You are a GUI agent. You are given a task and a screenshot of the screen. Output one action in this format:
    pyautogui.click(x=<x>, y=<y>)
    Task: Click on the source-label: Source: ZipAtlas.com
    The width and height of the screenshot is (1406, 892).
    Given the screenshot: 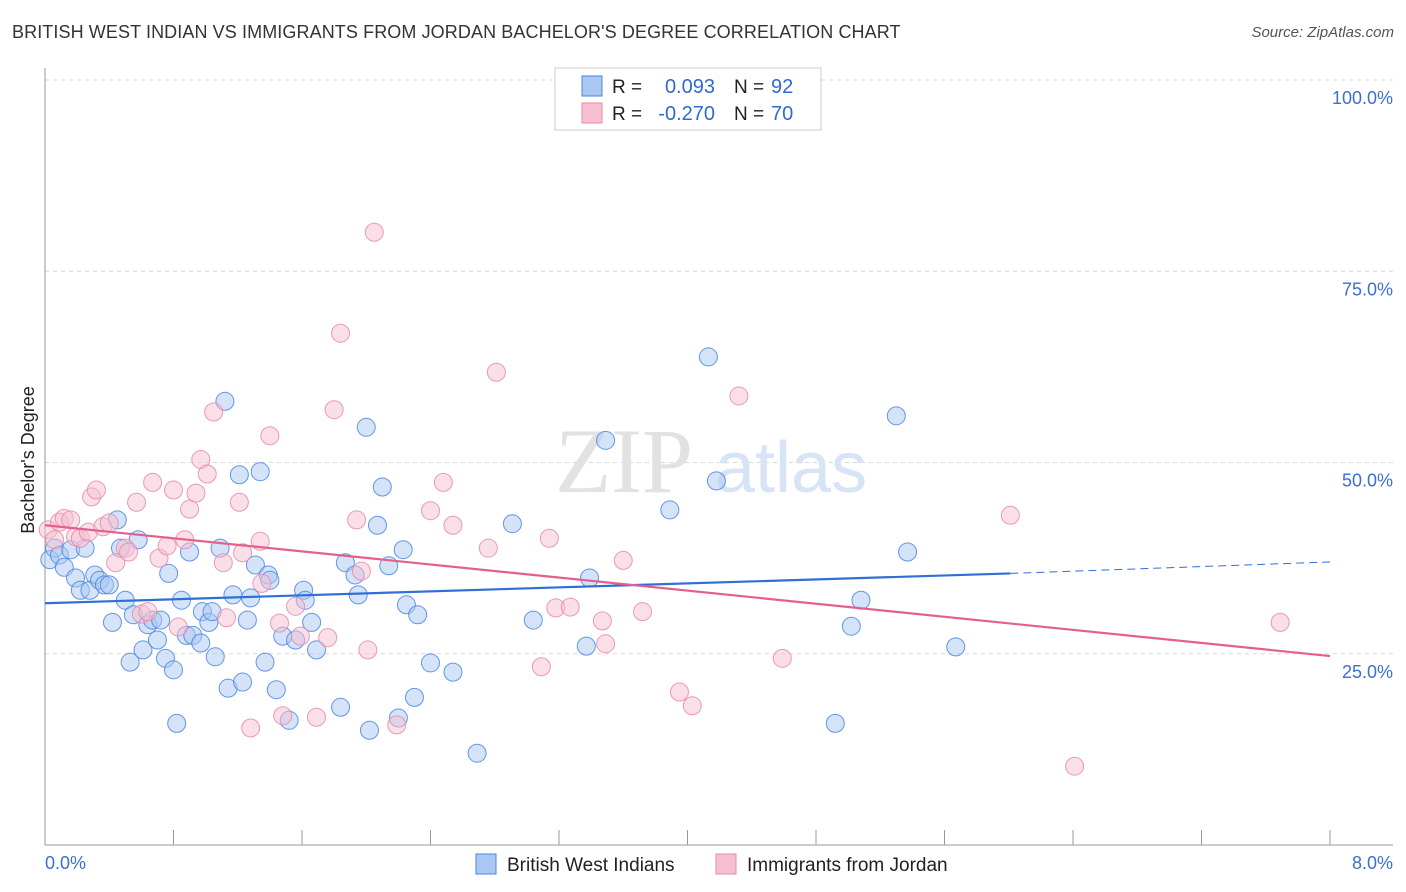 What is the action you would take?
    pyautogui.click(x=1322, y=32)
    